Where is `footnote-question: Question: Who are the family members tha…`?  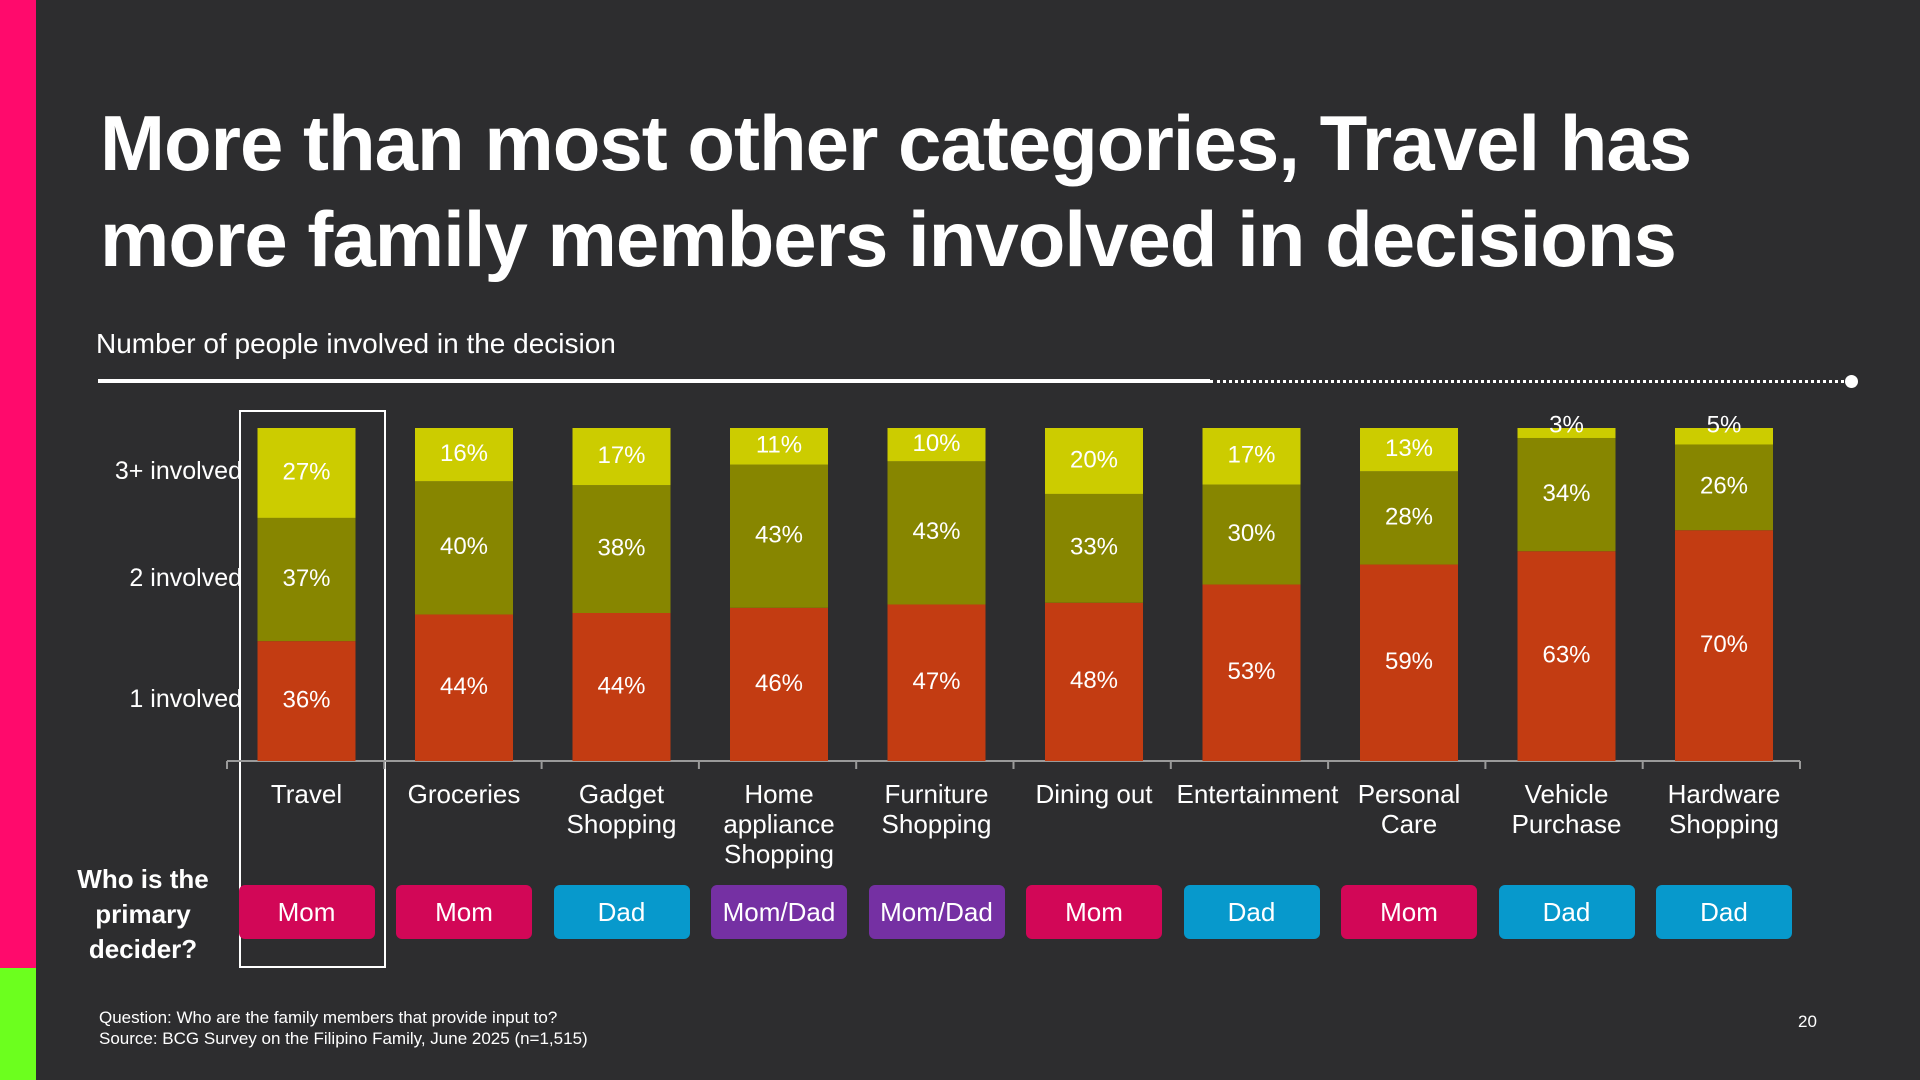 footnote-question: Question: Who are the family members tha… is located at coordinates (328, 1017).